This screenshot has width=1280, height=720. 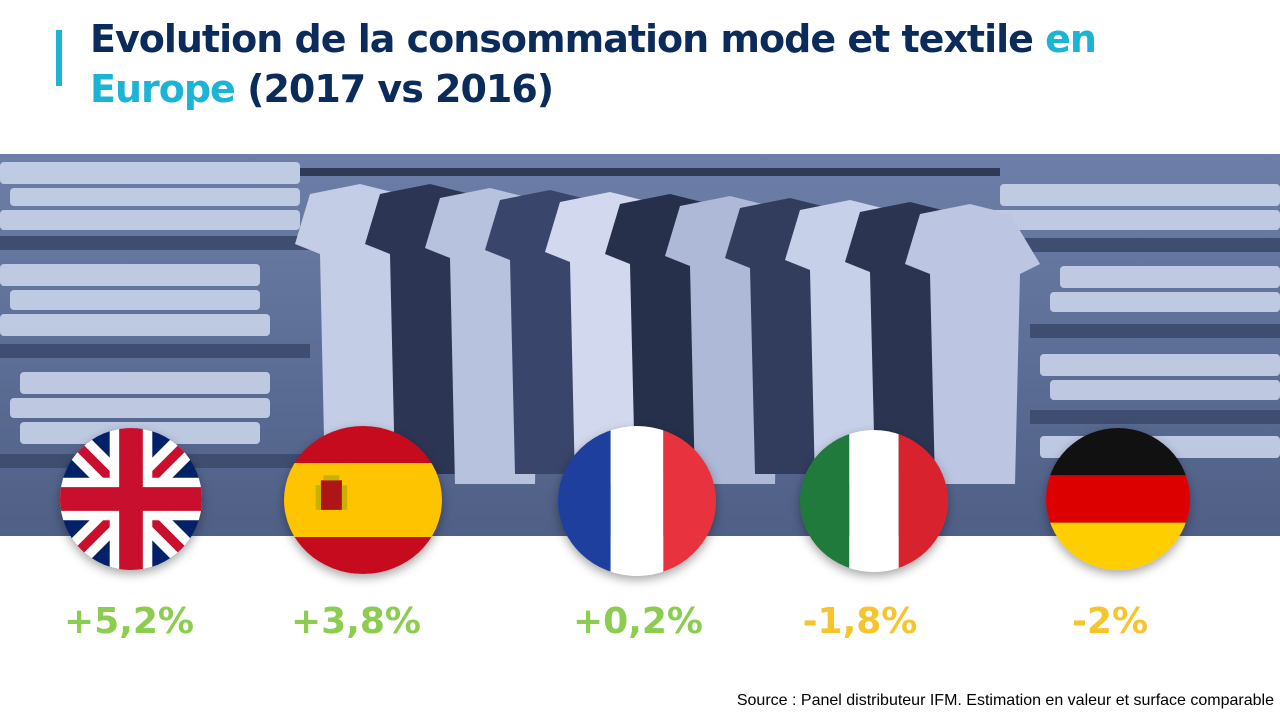 What do you see at coordinates (131, 499) in the screenshot?
I see `uk-flag-icon` at bounding box center [131, 499].